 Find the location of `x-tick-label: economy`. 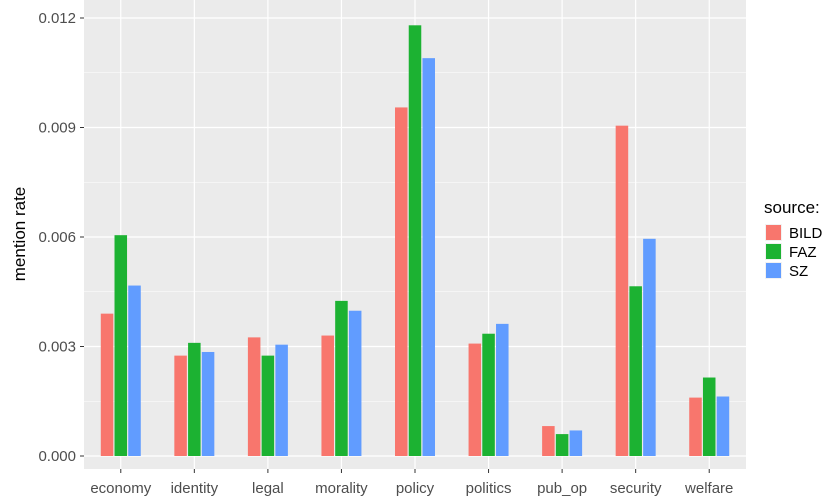

x-tick-label: economy is located at coordinates (120, 488).